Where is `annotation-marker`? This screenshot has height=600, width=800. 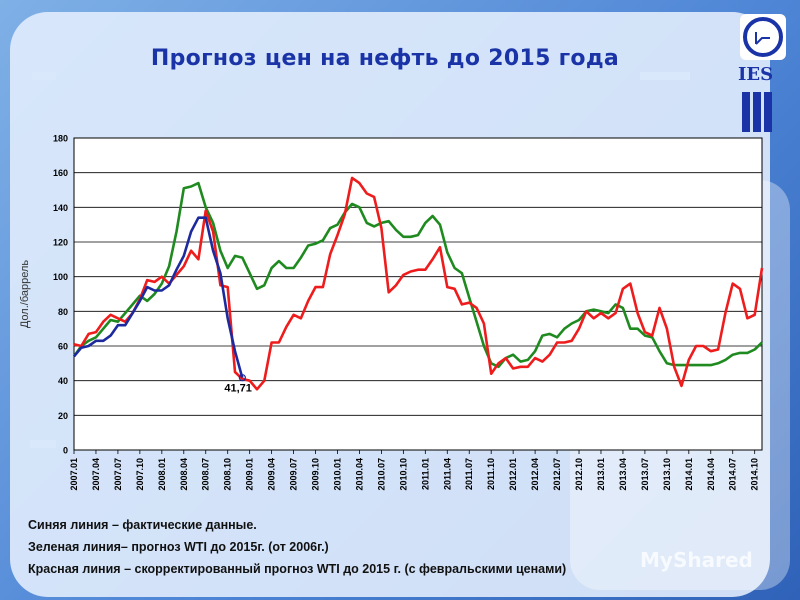 annotation-marker is located at coordinates (242, 378).